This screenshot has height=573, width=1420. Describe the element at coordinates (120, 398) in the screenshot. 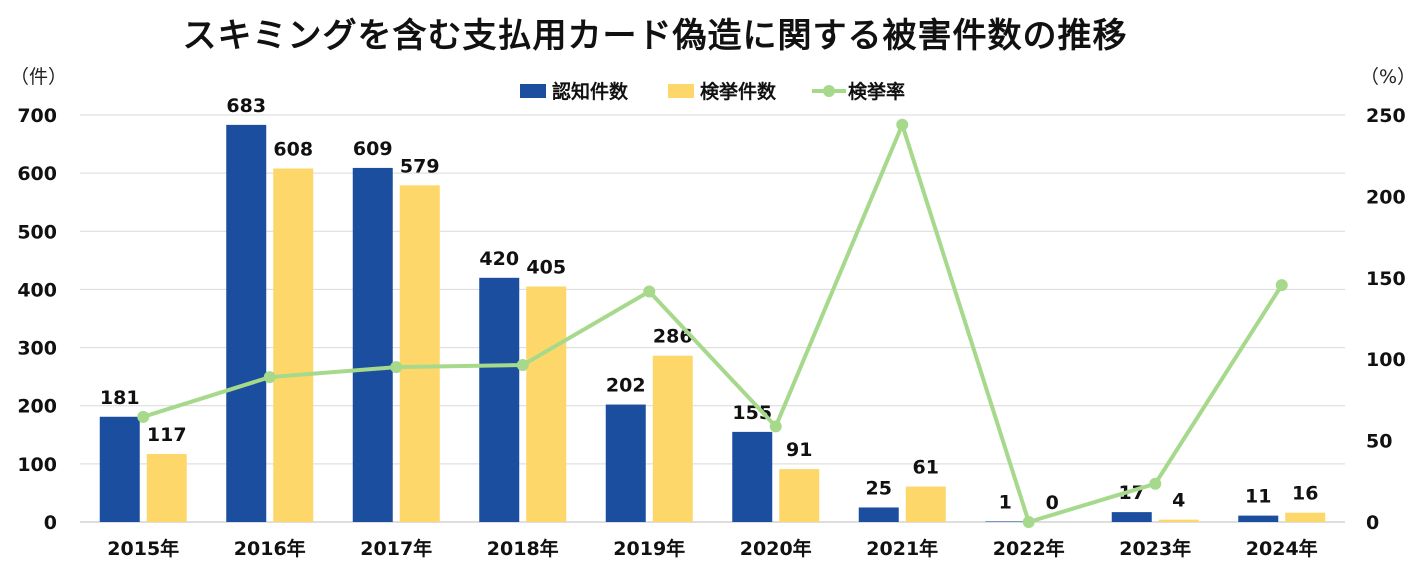

I see `data-label: 181` at that location.